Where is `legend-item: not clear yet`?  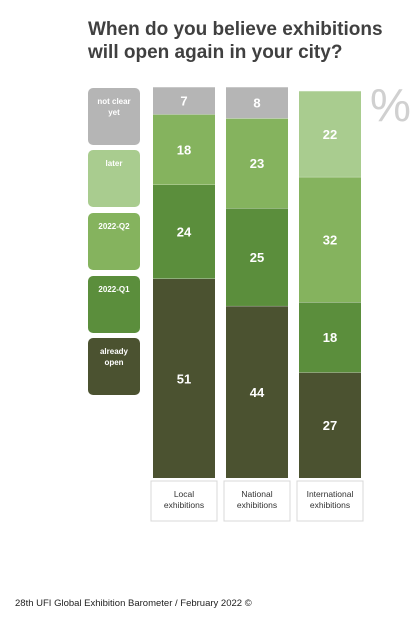
legend-item: not clear yet is located at coordinates (114, 116).